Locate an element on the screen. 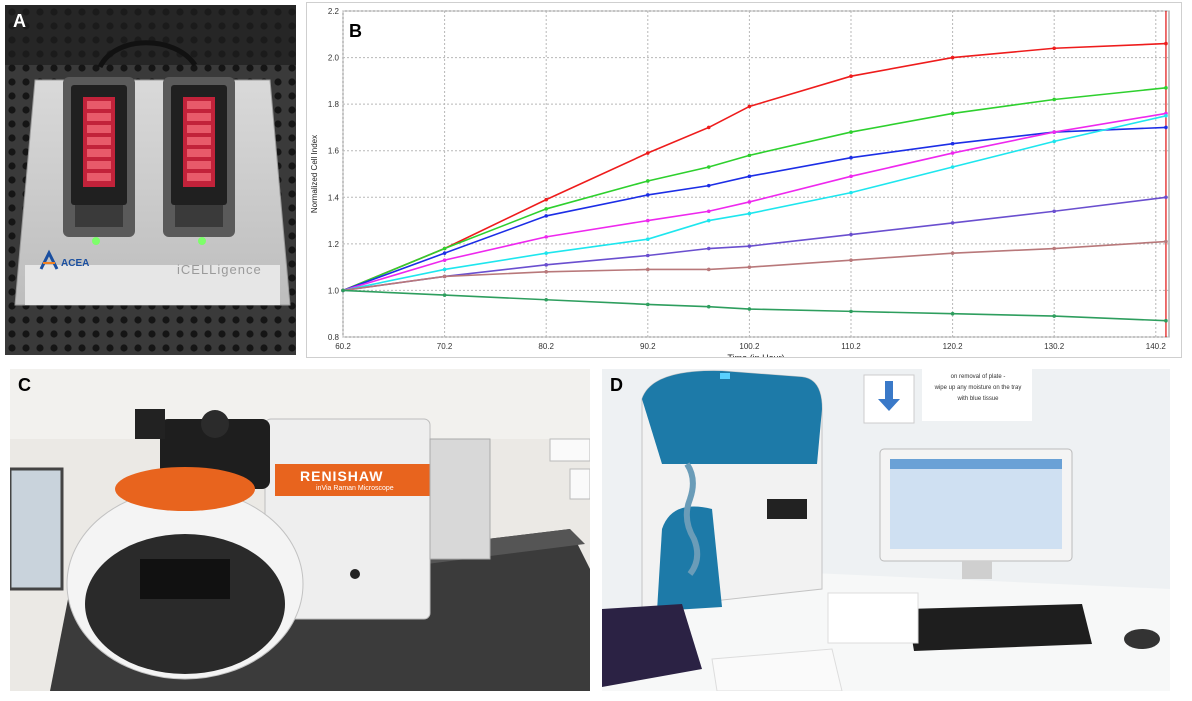 This screenshot has height=701, width=1192. icelligence-device-illustration is located at coordinates (150, 180).